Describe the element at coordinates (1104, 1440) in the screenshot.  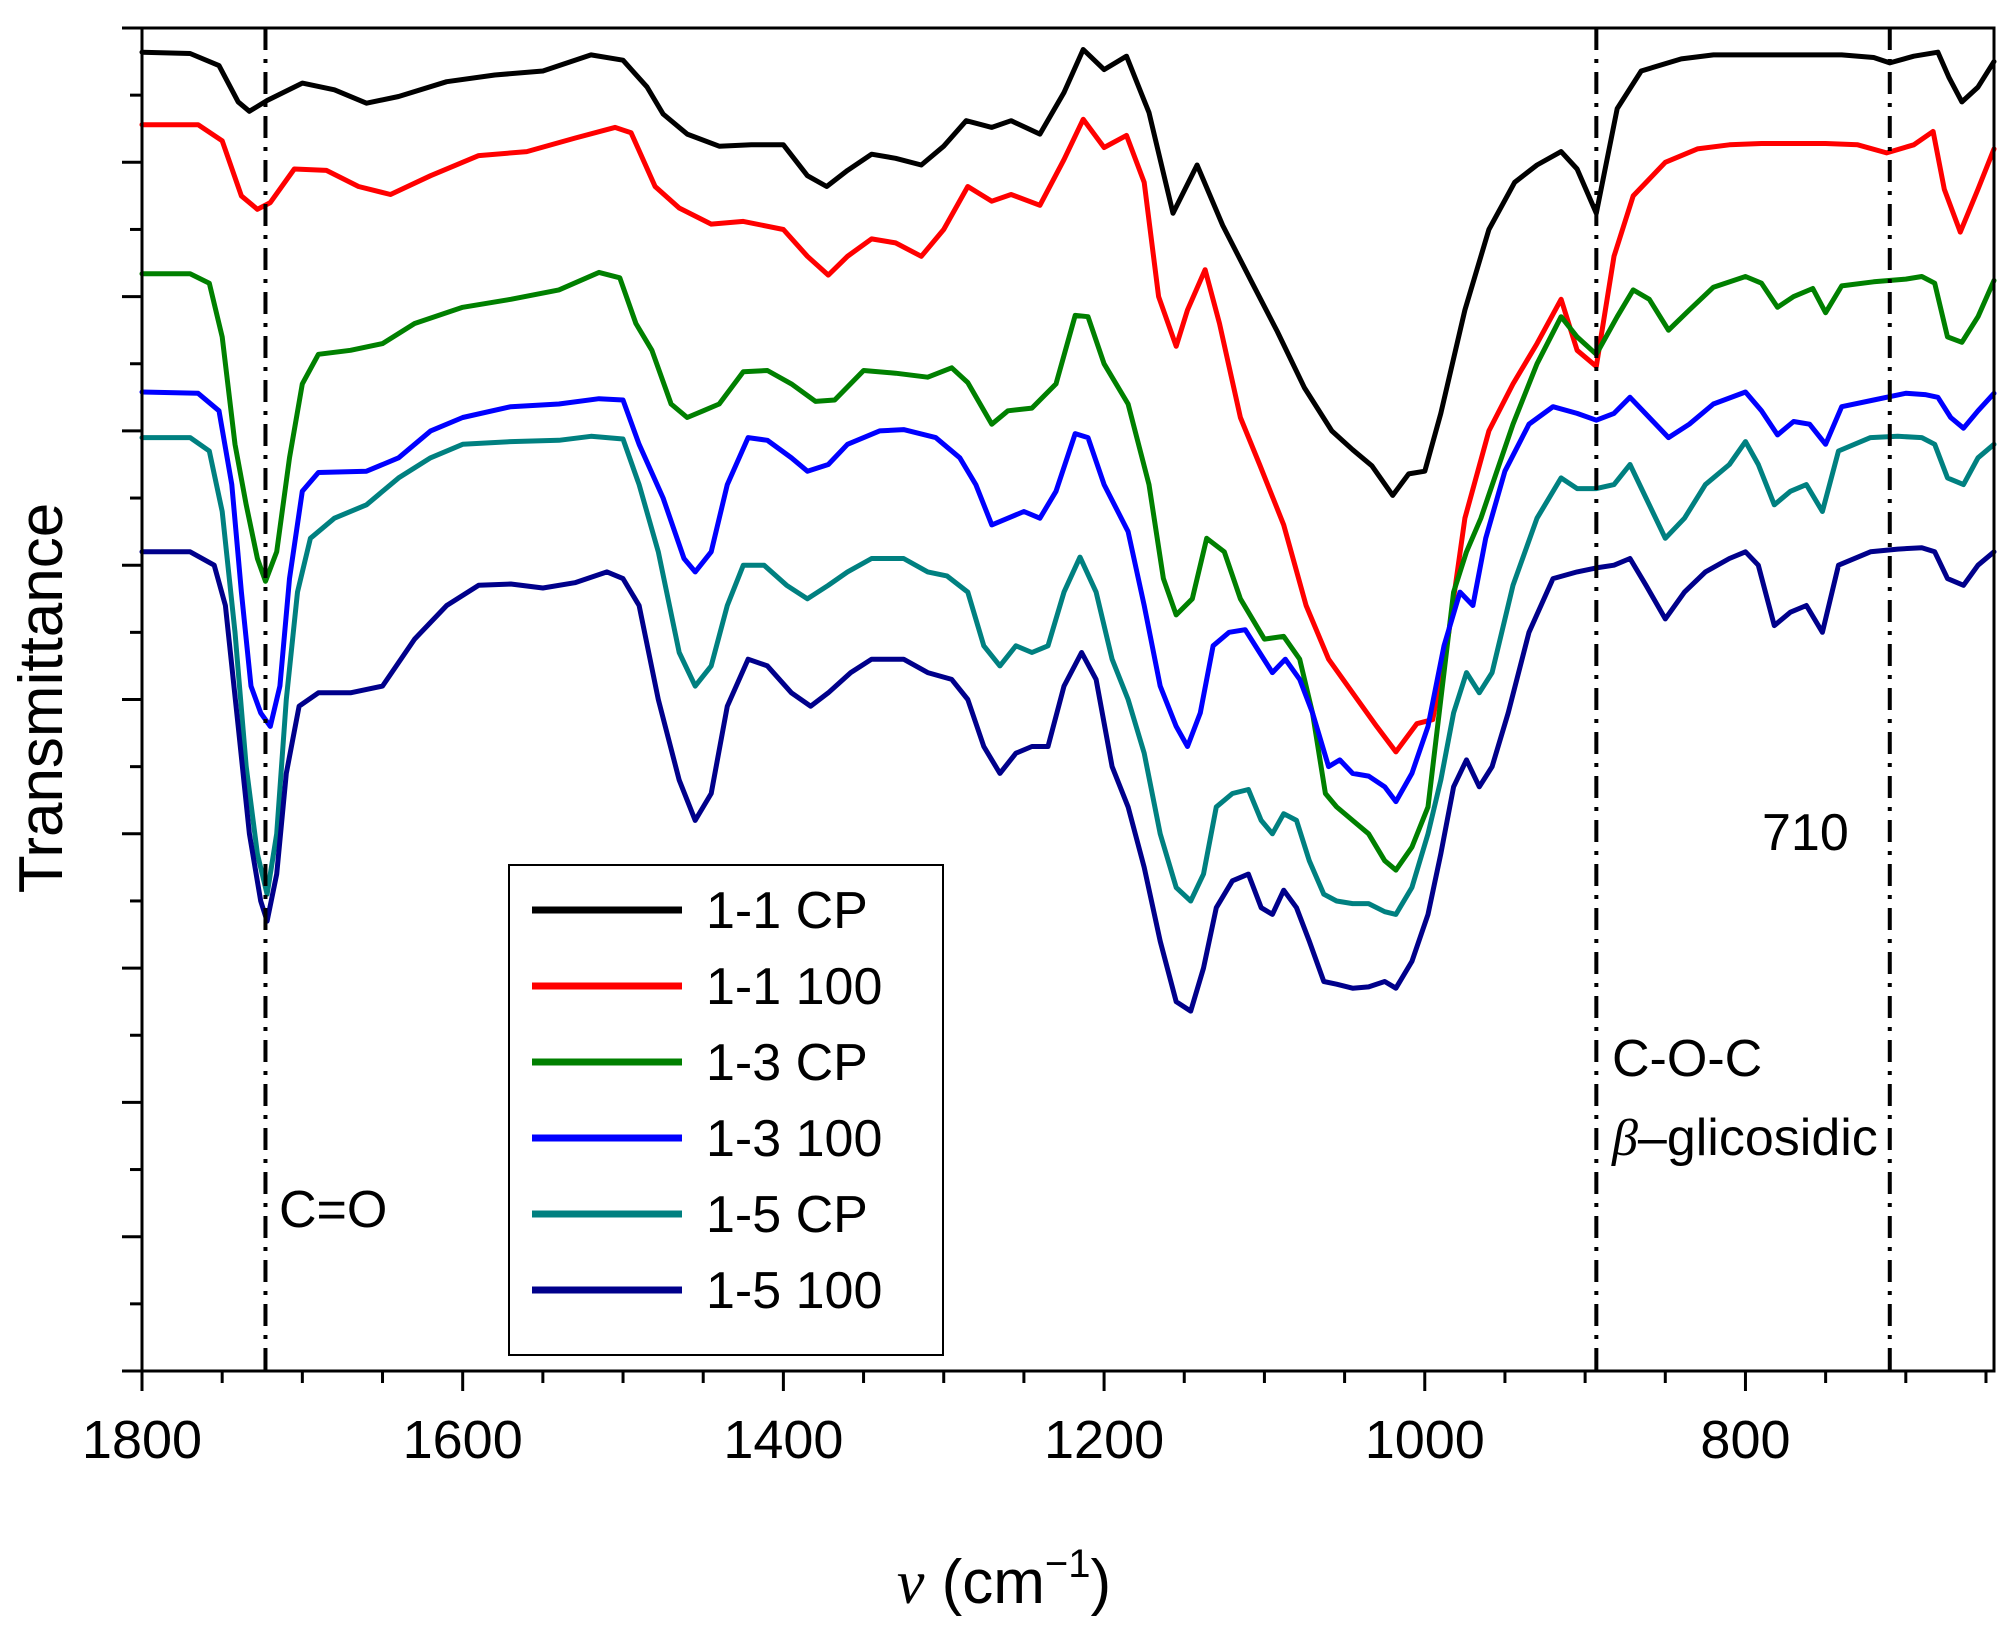
I see `x-tick-label-1200: 1200` at that location.